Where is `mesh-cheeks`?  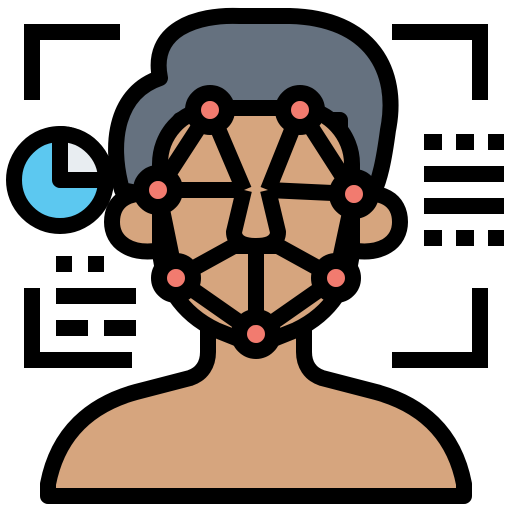 mesh-cheeks is located at coordinates (256, 262).